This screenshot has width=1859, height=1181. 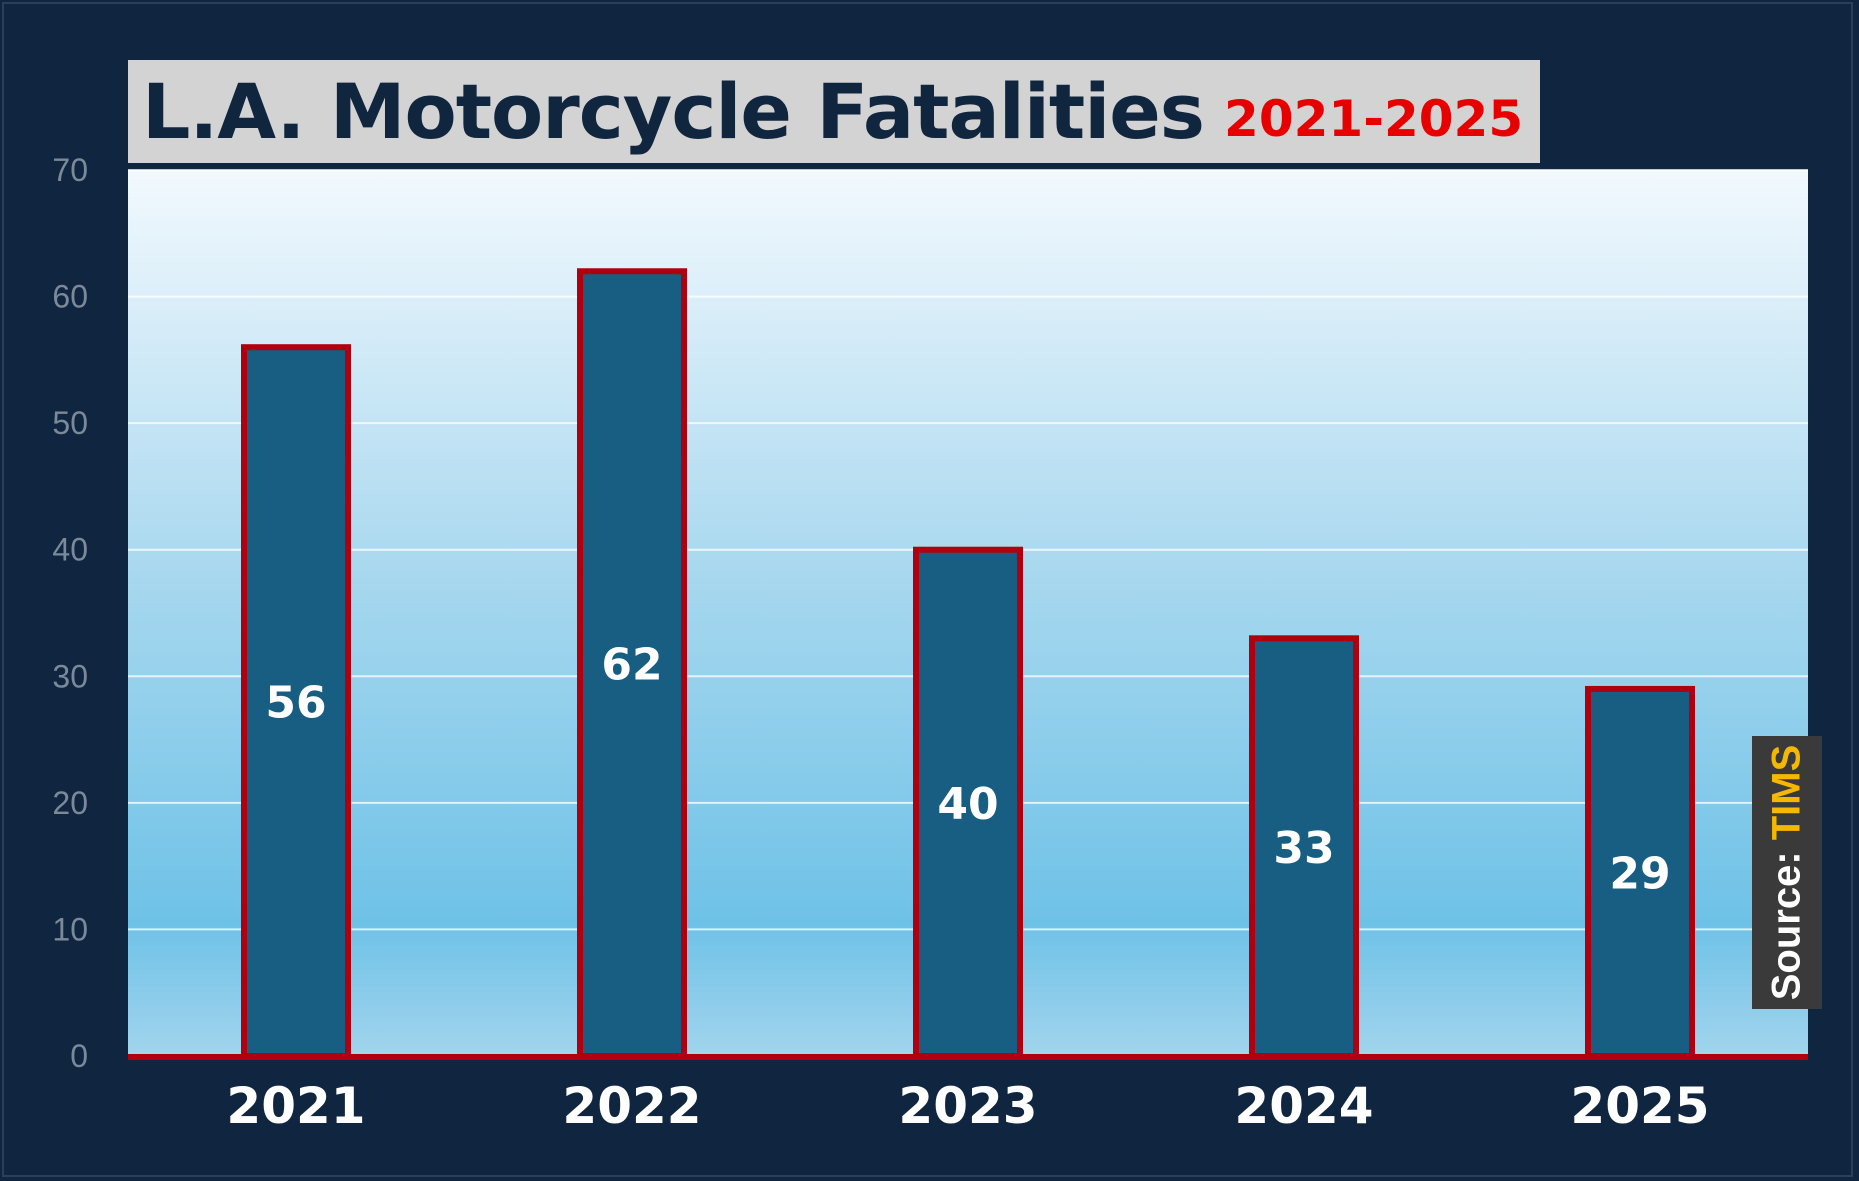 I want to click on source-label: Source:, so click(x=1786, y=920).